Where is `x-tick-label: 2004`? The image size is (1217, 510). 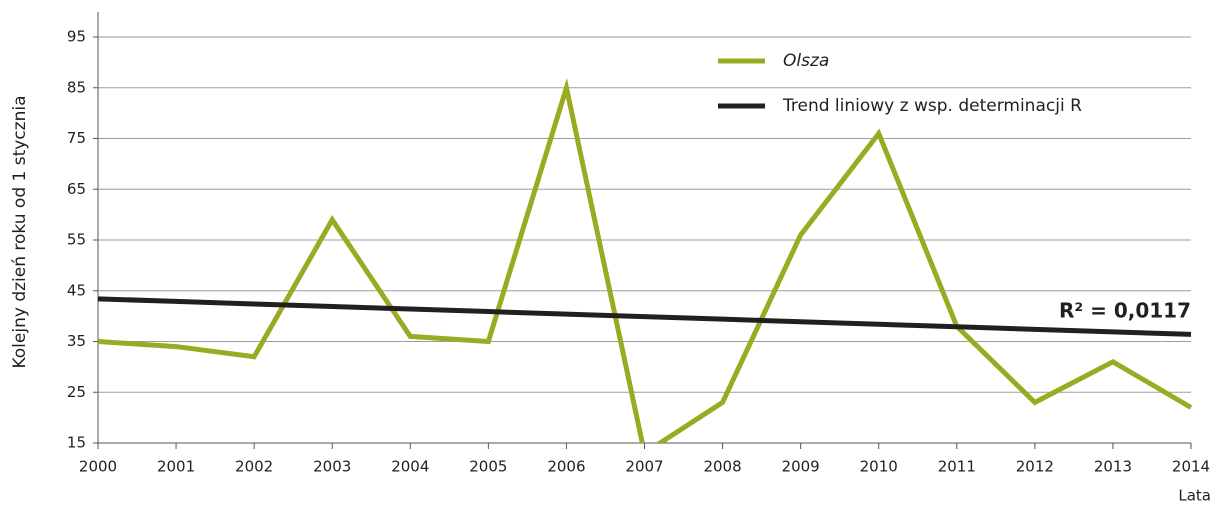 x-tick-label: 2004 is located at coordinates (410, 467).